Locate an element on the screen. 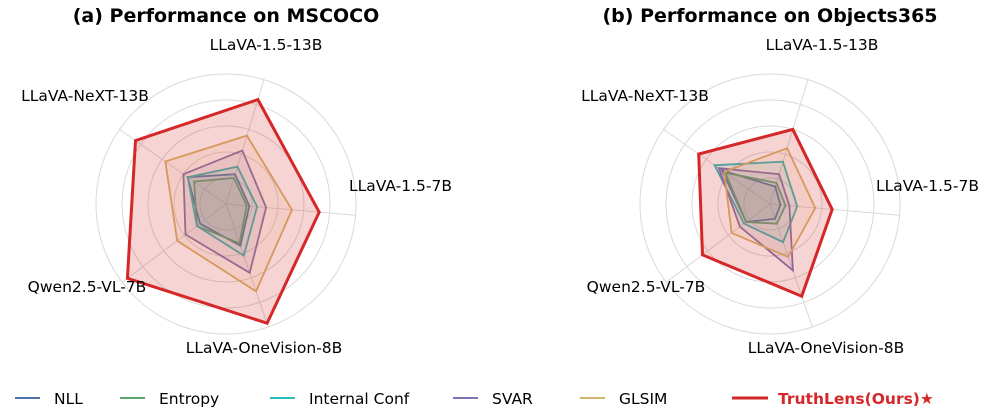  series-truthlens-ours-objects365 is located at coordinates (765, 213).